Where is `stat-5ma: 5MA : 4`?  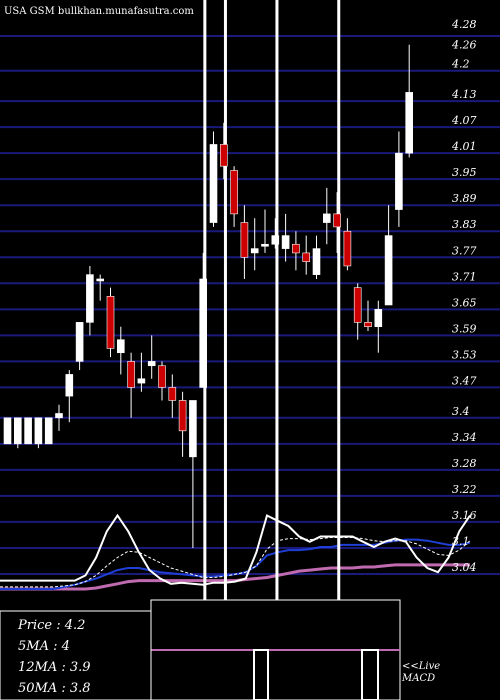 stat-5ma: 5MA : 4 is located at coordinates (44, 646).